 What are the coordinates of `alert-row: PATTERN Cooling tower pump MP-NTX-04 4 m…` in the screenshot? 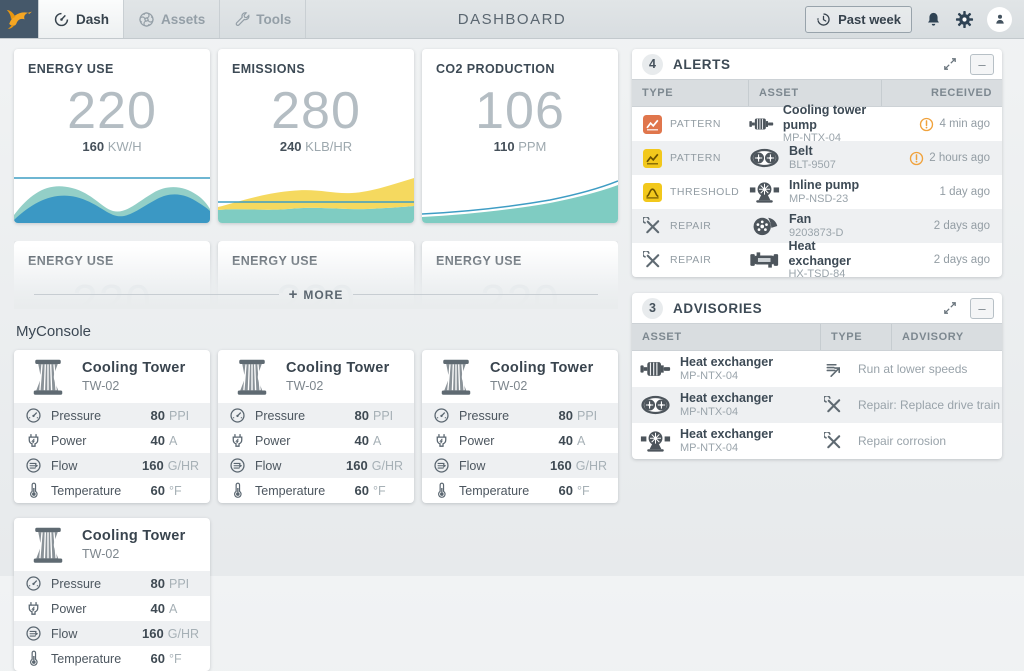 It's located at (817, 123).